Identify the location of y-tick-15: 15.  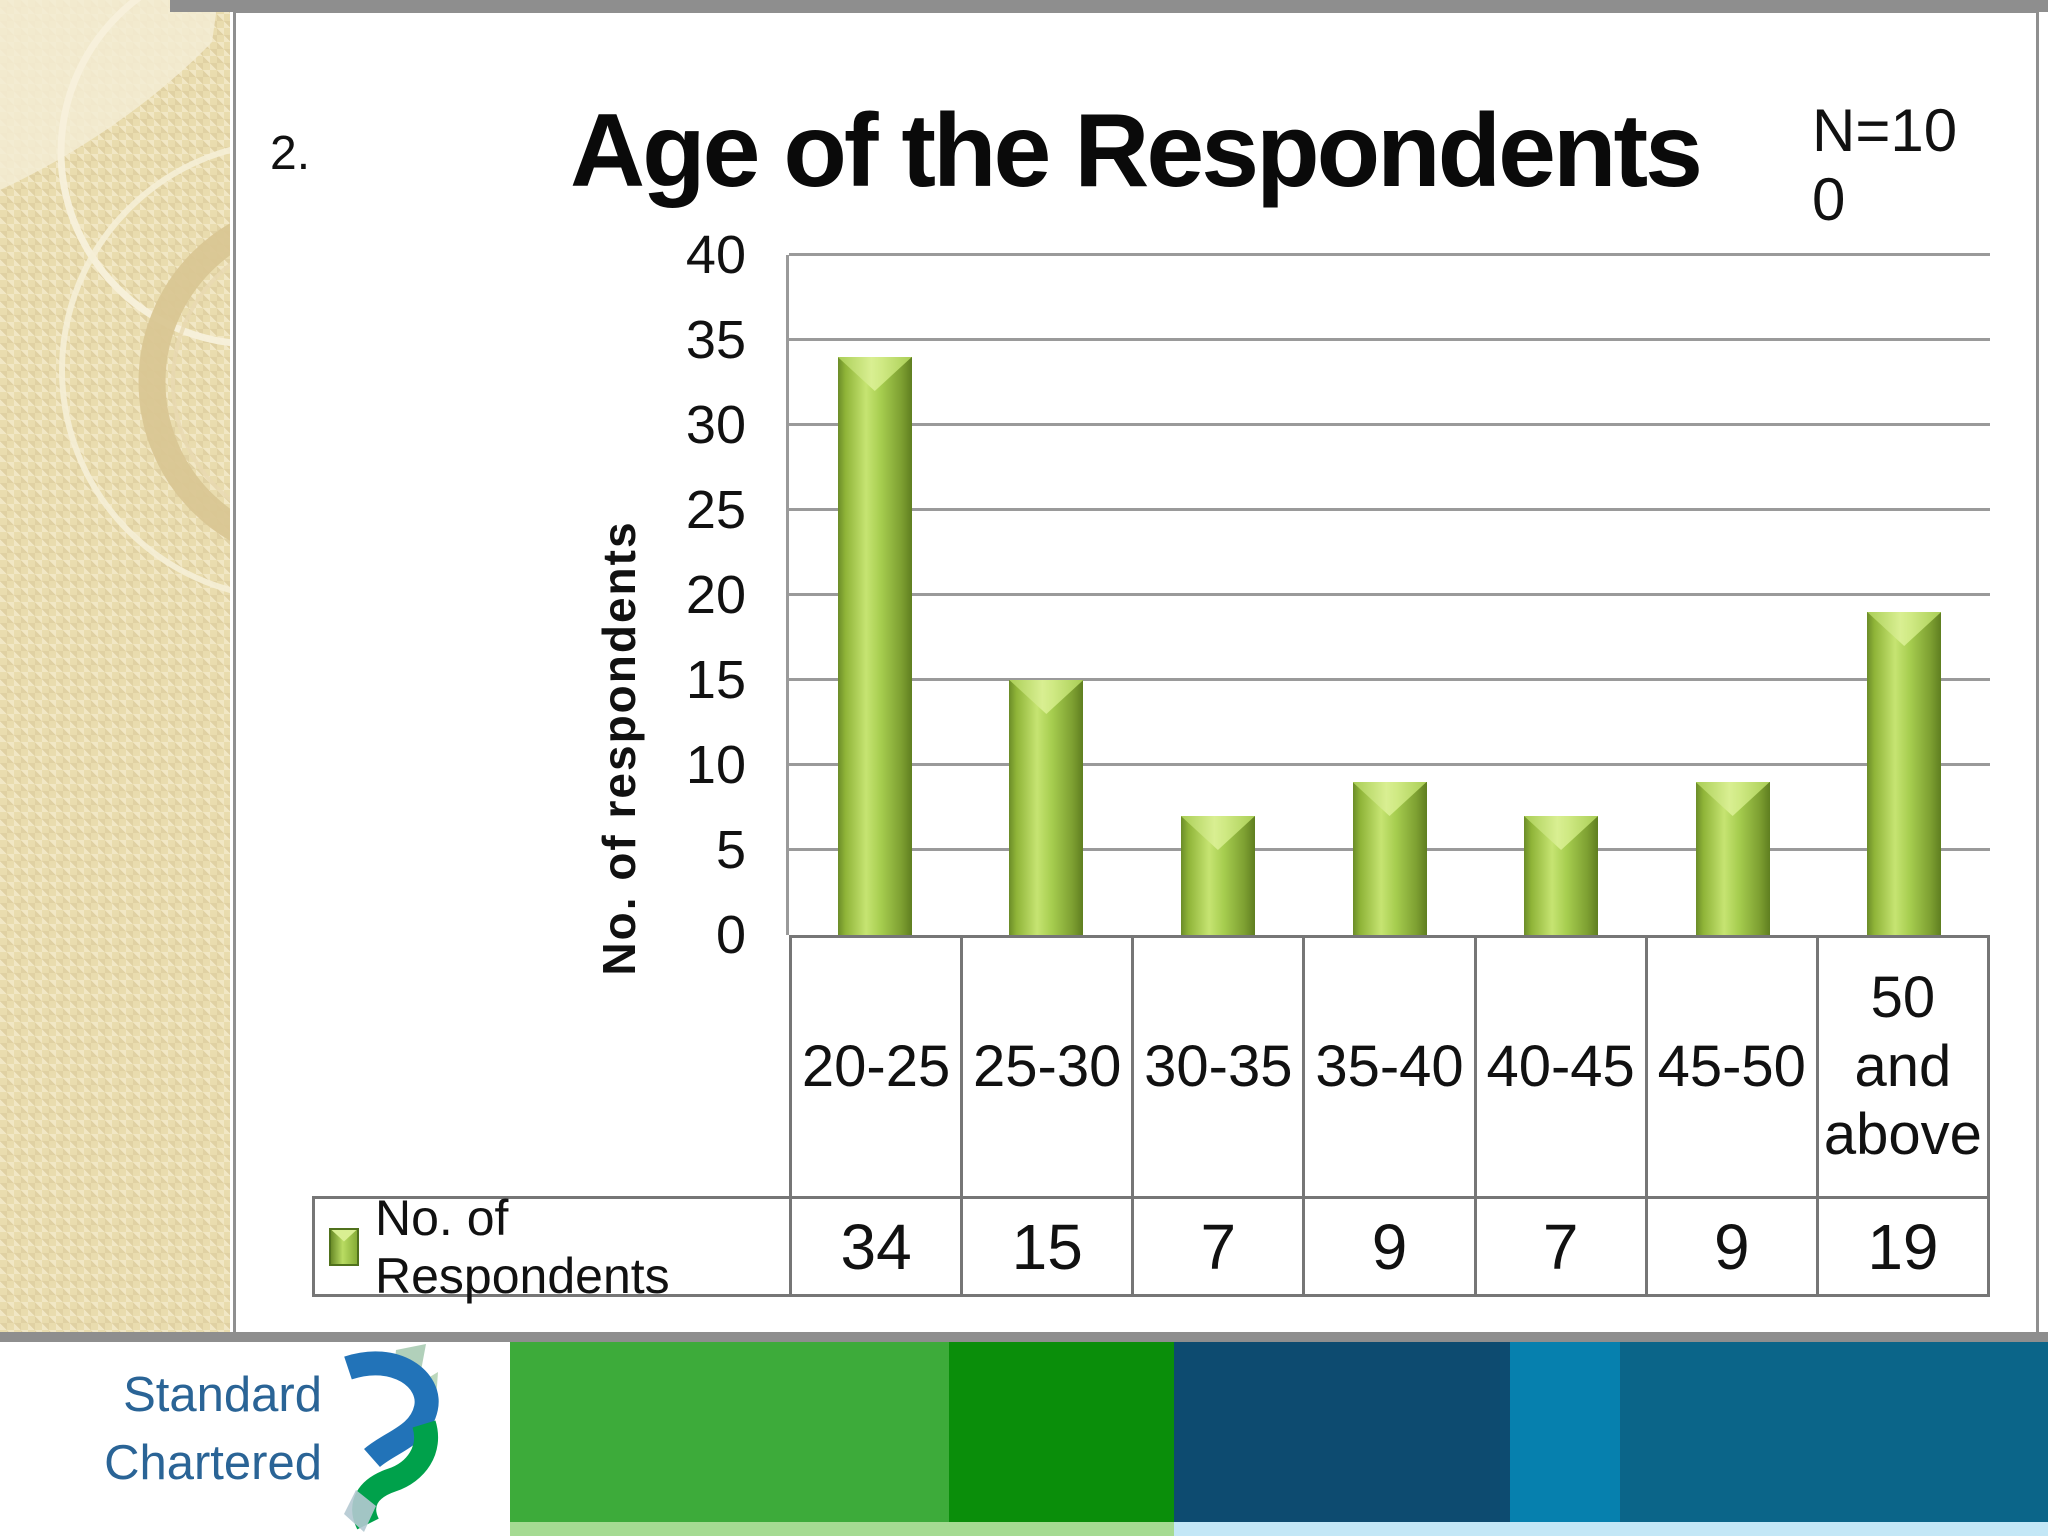
(715, 680).